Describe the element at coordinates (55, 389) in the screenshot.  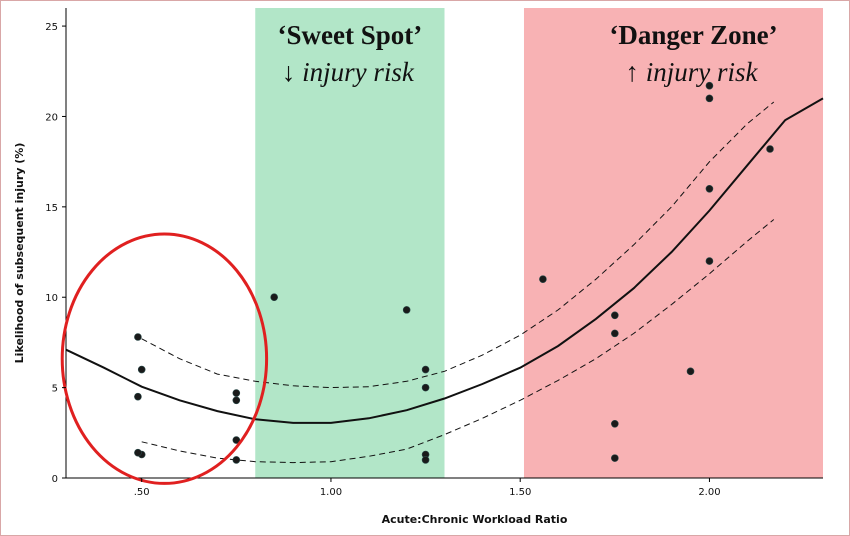
I see `y-tick-label: 5` at that location.